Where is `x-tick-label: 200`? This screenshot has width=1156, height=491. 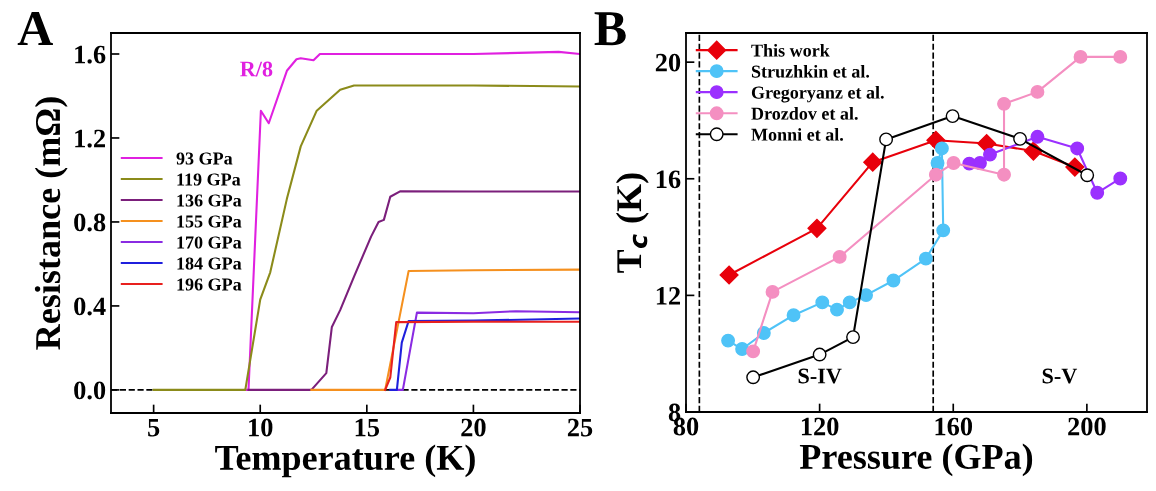 x-tick-label: 200 is located at coordinates (1087, 426).